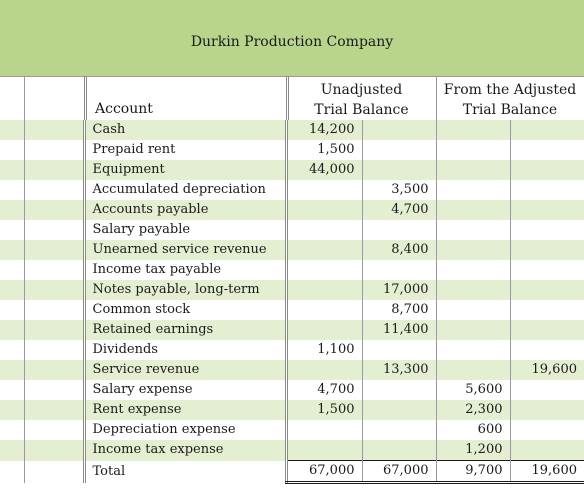 This screenshot has width=584, height=490. Describe the element at coordinates (398, 190) in the screenshot. I see `unadjusted-credit: 3,500` at that location.